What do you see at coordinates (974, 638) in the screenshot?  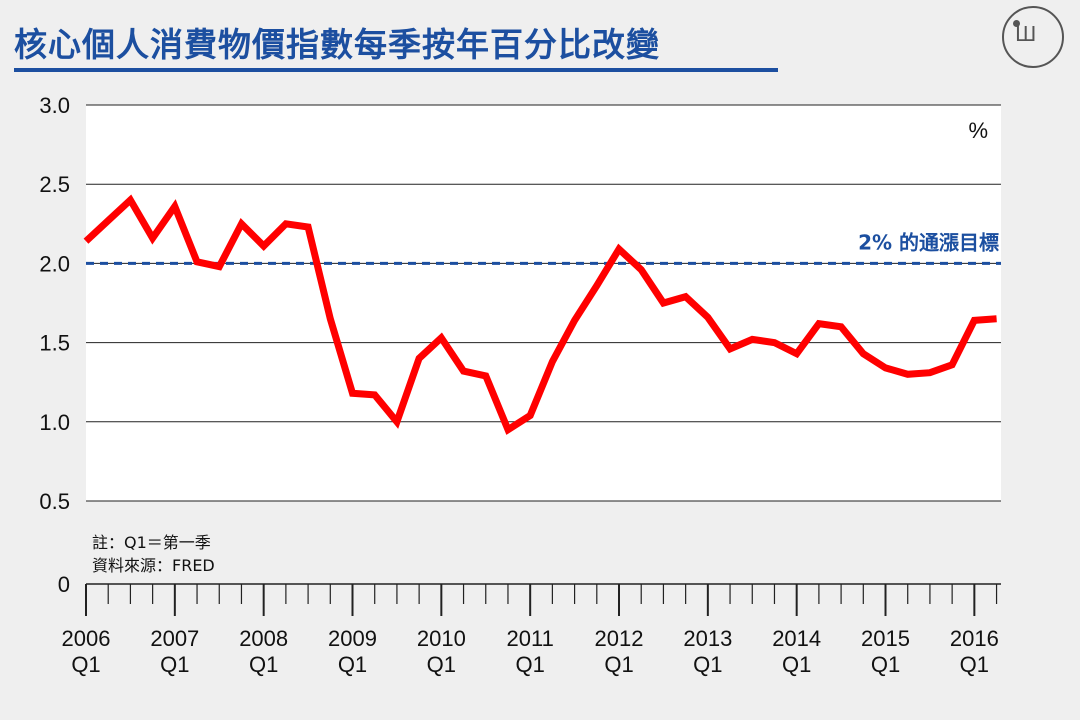 I see `x-year-label: 2016` at bounding box center [974, 638].